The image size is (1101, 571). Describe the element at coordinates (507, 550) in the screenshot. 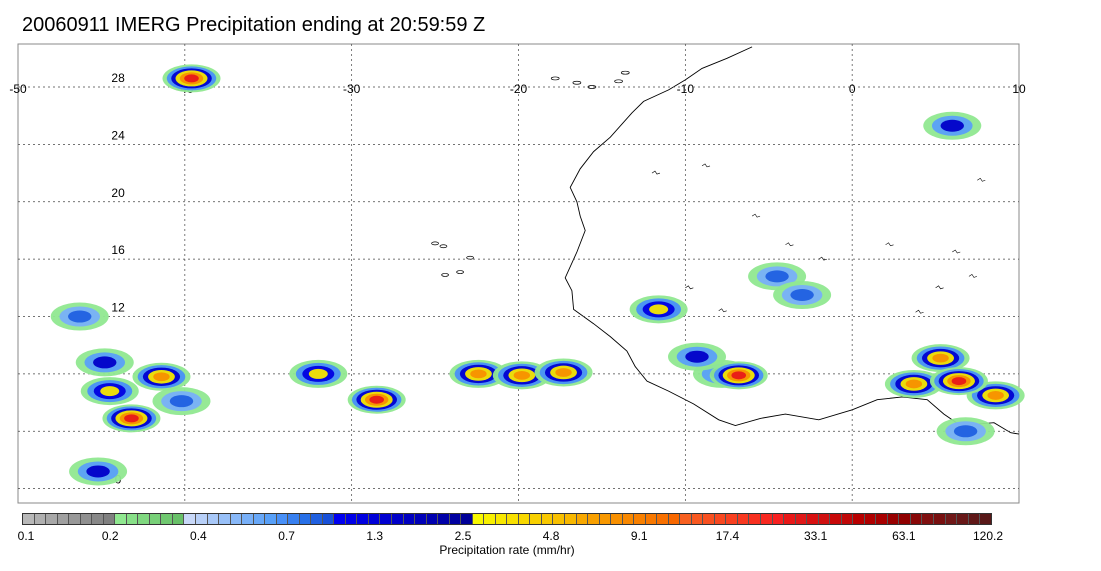

I see `colorbar-label: Precipitation rate (mm/hr)` at that location.